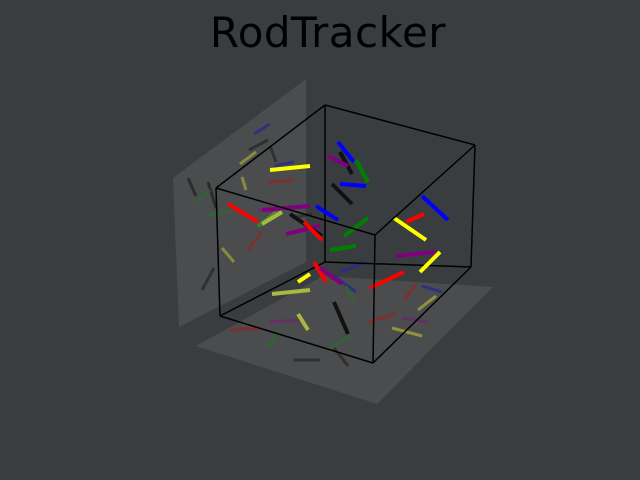  I want to click on side-projection-pane, so click(239, 203).